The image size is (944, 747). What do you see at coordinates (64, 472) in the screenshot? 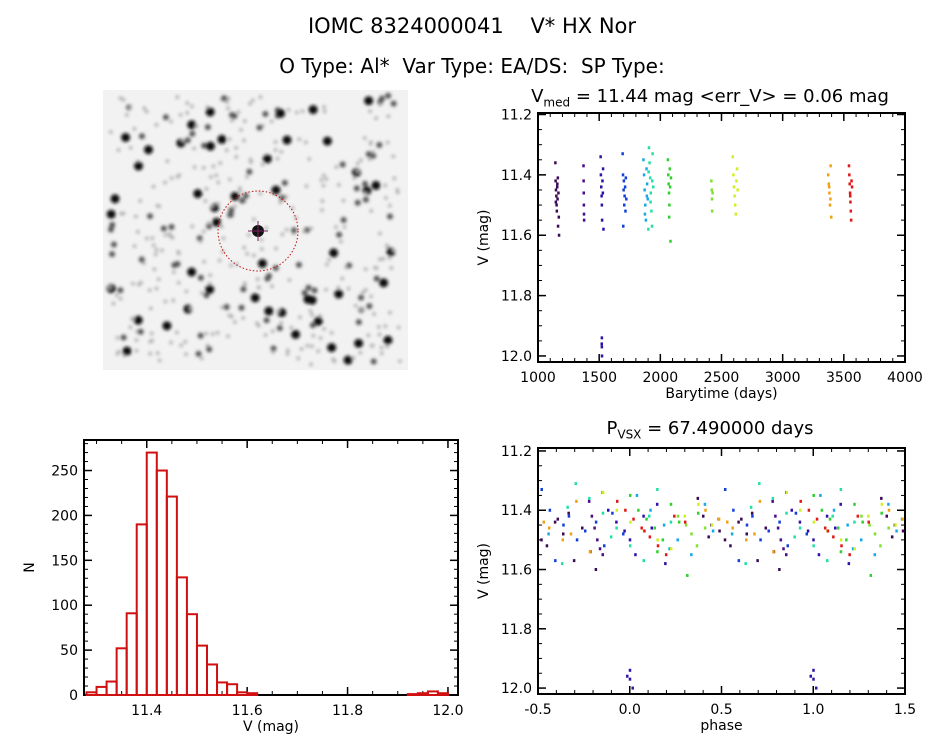
I see `y-tick-label: 250` at bounding box center [64, 472].